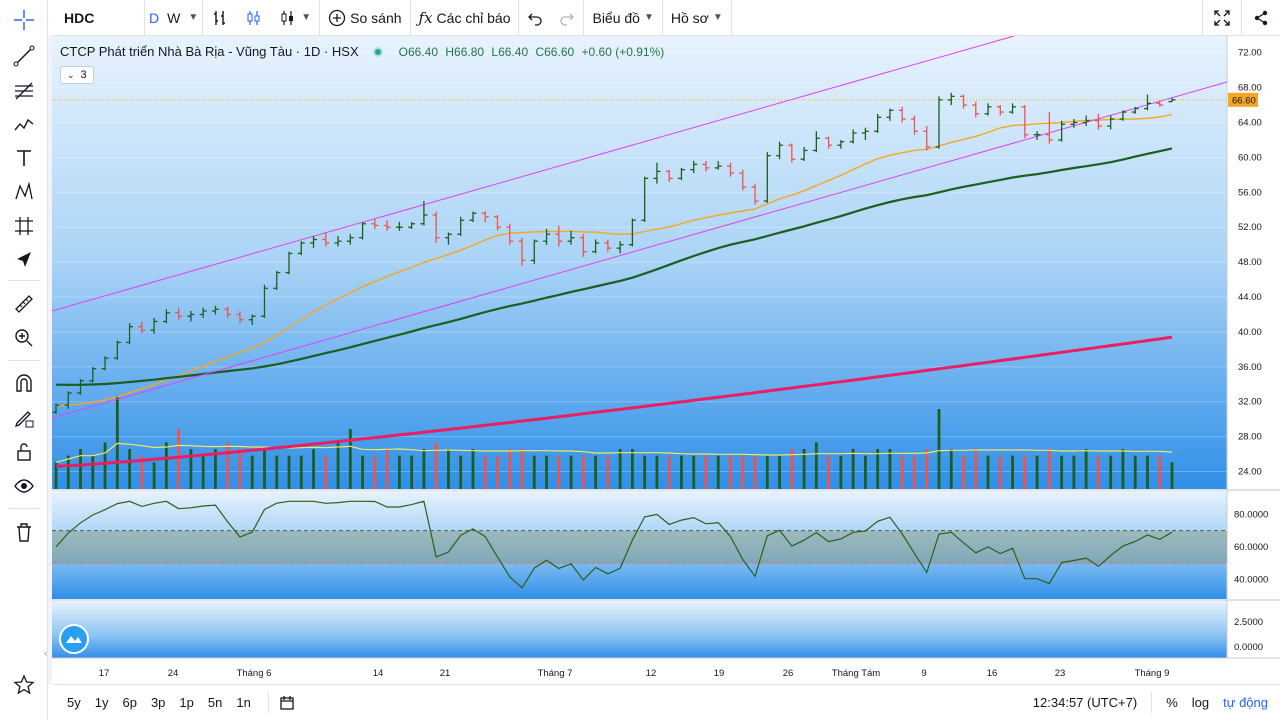 The width and height of the screenshot is (1280, 720). What do you see at coordinates (24, 685) in the screenshot?
I see `star-icon` at bounding box center [24, 685].